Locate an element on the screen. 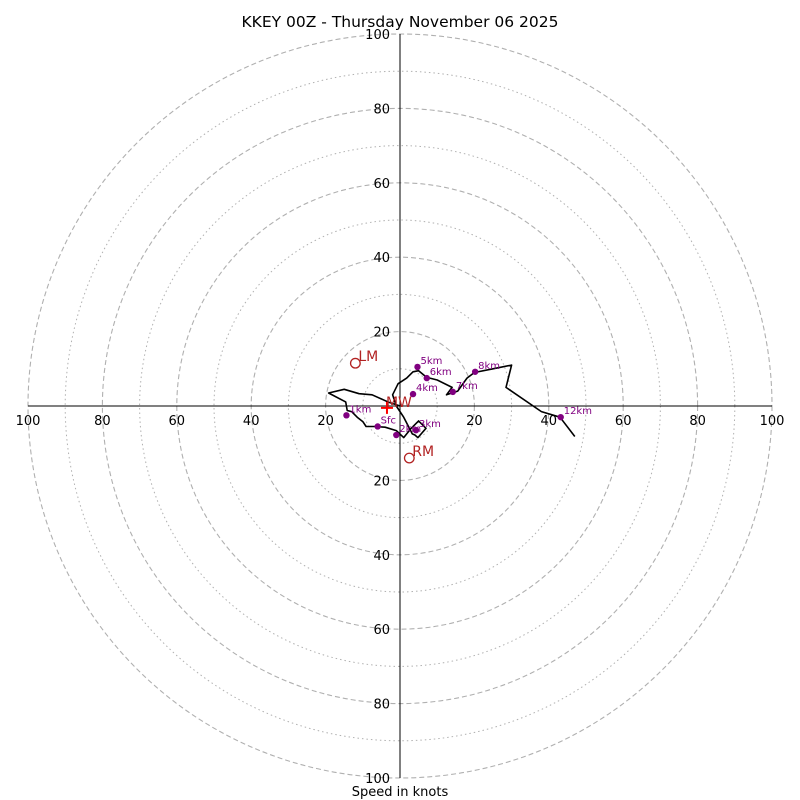  mean-wind-label: MW is located at coordinates (399, 403).